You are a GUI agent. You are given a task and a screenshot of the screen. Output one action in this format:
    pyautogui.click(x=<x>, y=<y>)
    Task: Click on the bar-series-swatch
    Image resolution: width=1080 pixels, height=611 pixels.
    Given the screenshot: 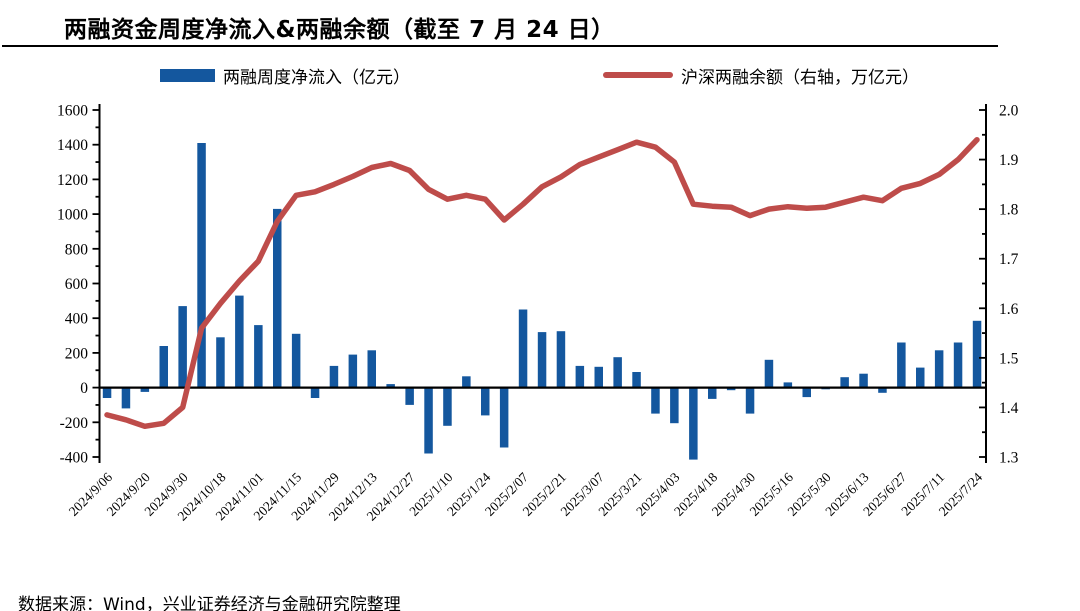 What is the action you would take?
    pyautogui.click(x=187, y=75)
    